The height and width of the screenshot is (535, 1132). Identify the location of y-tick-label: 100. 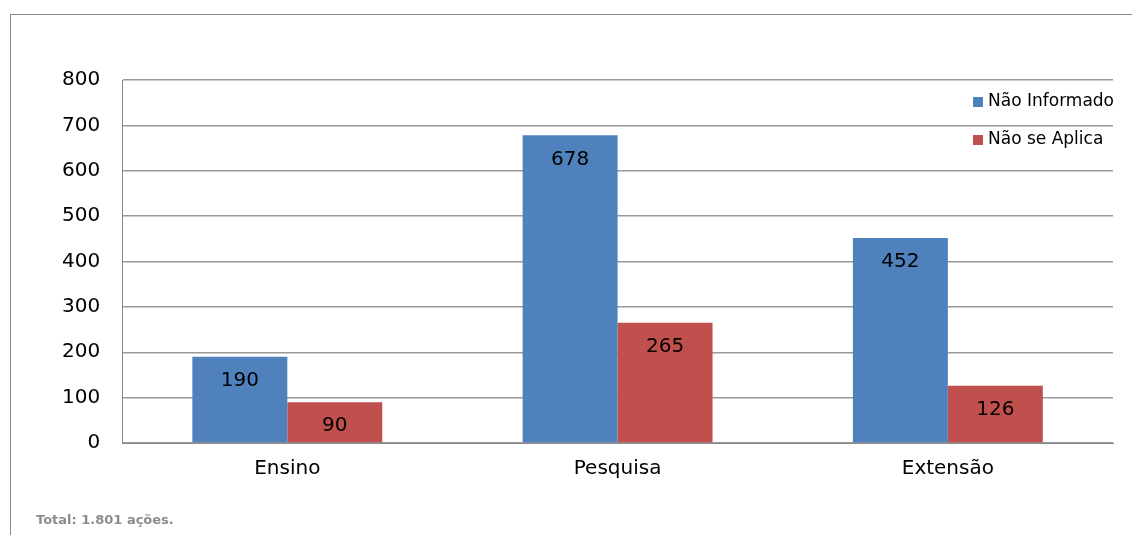
(81, 395).